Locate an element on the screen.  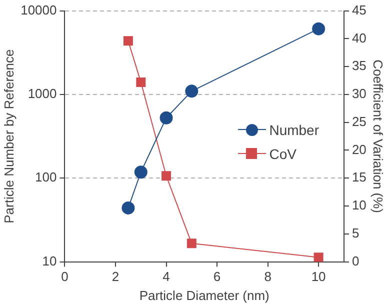
y2-tick-label: 40 is located at coordinates (359, 38).